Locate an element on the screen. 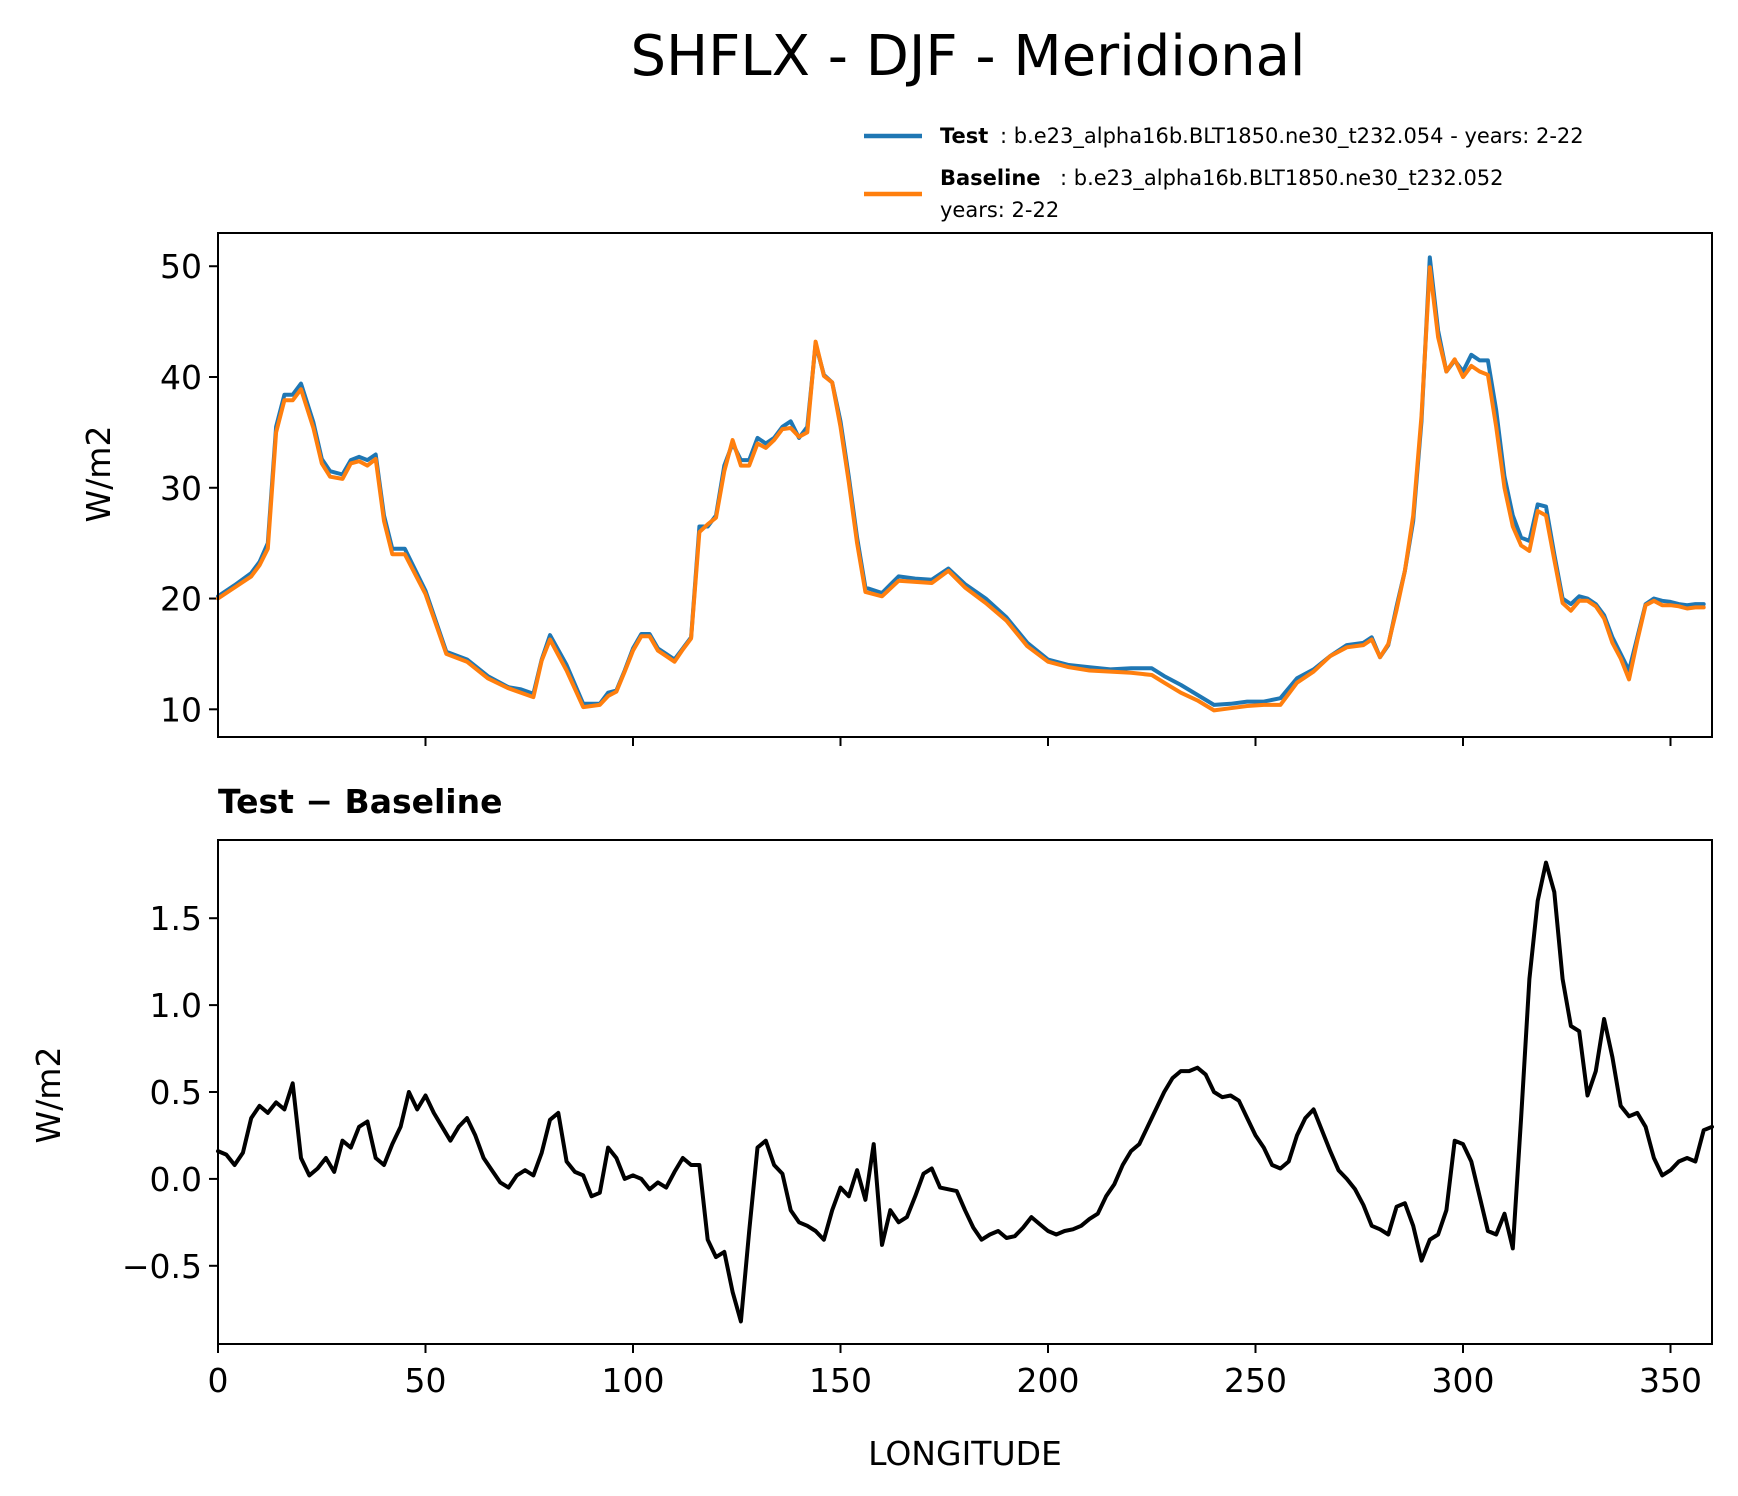 The height and width of the screenshot is (1496, 1738). bottom-ylabel: W/m2 is located at coordinates (48, 1095).